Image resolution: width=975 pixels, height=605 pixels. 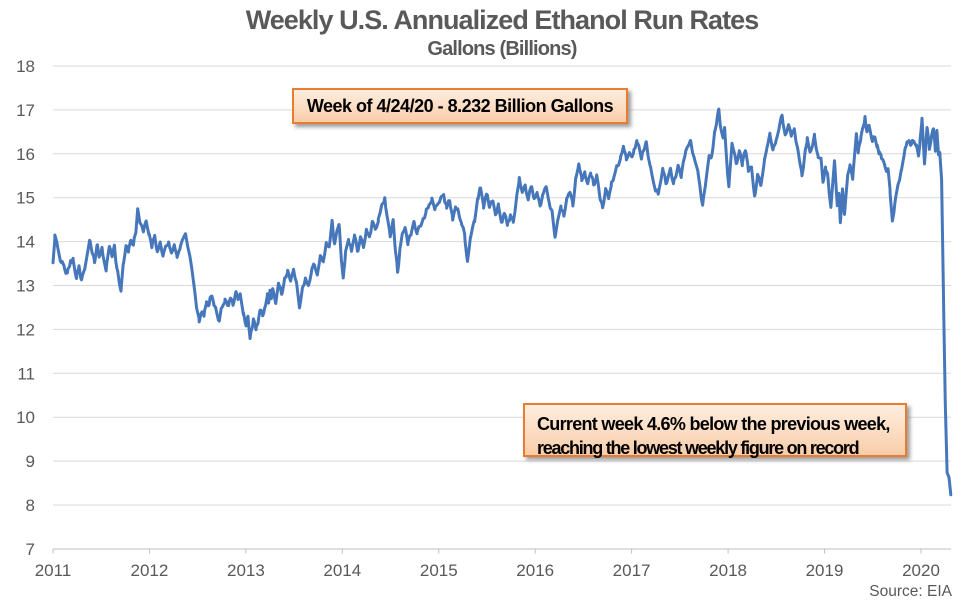 I want to click on svg-text: 13, so click(x=25, y=286).